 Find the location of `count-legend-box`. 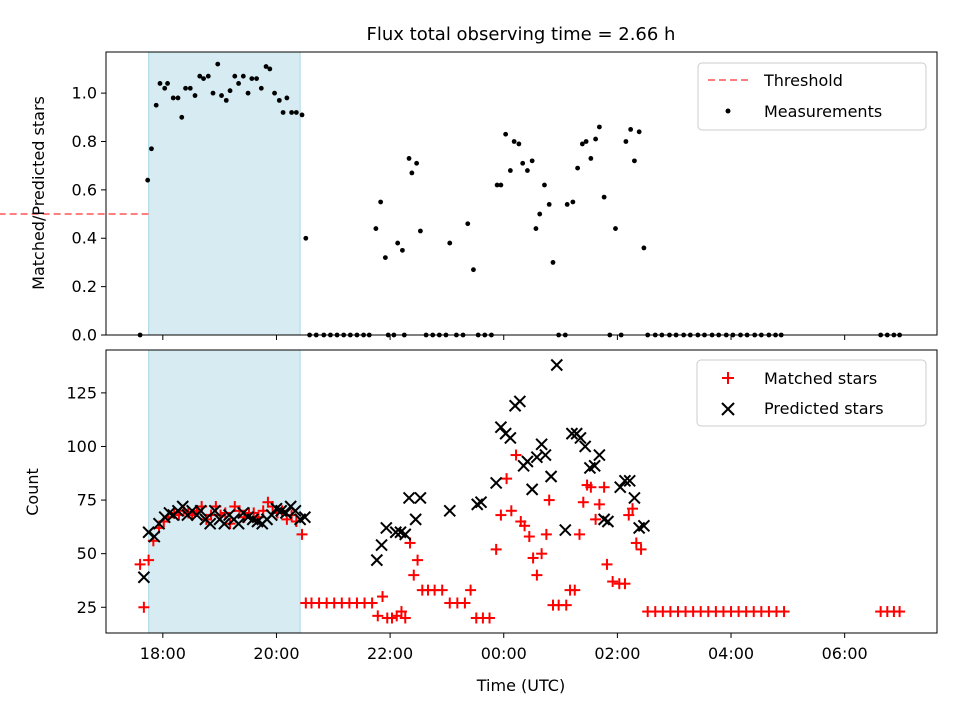

count-legend-box is located at coordinates (811, 393).